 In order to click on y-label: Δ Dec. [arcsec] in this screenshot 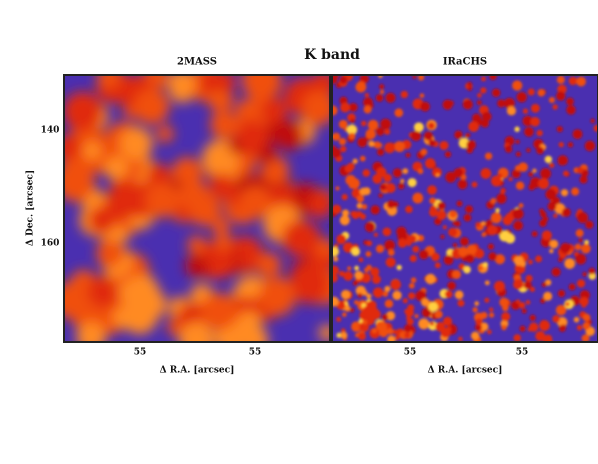, I will do `click(31, 208)`.